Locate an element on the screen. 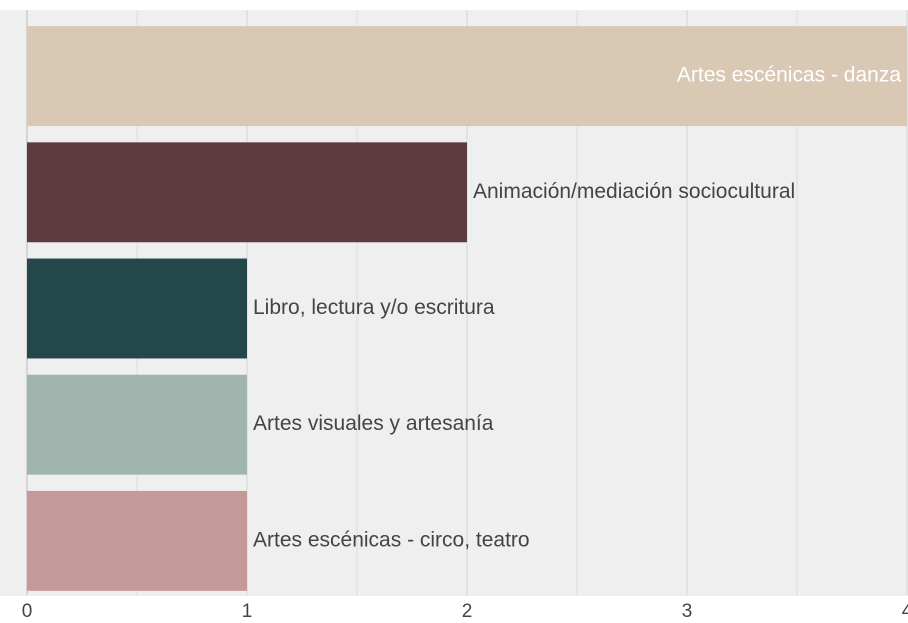 Image resolution: width=908 pixels, height=623 pixels. bar-label: Artes escénicas - danza is located at coordinates (789, 75).